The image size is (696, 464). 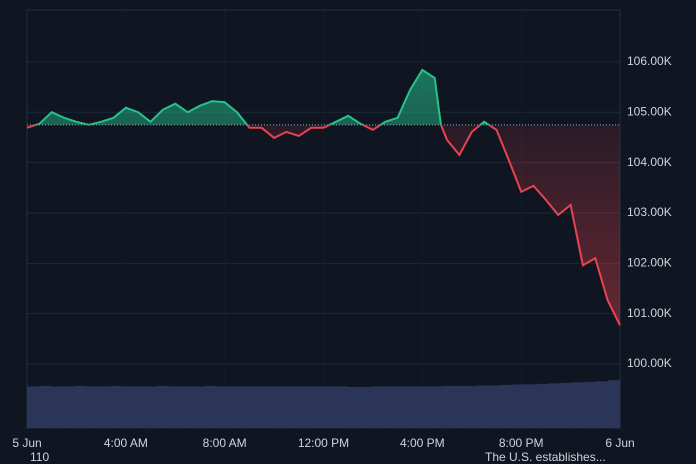 I want to click on x-tick-label: 5 Jun, so click(x=26, y=443).